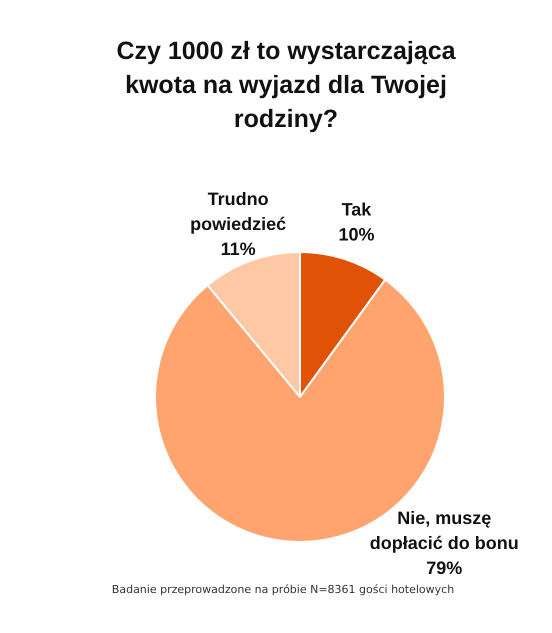  I want to click on slice-label: Nie, muszę dopłacić do bonu, so click(444, 530).